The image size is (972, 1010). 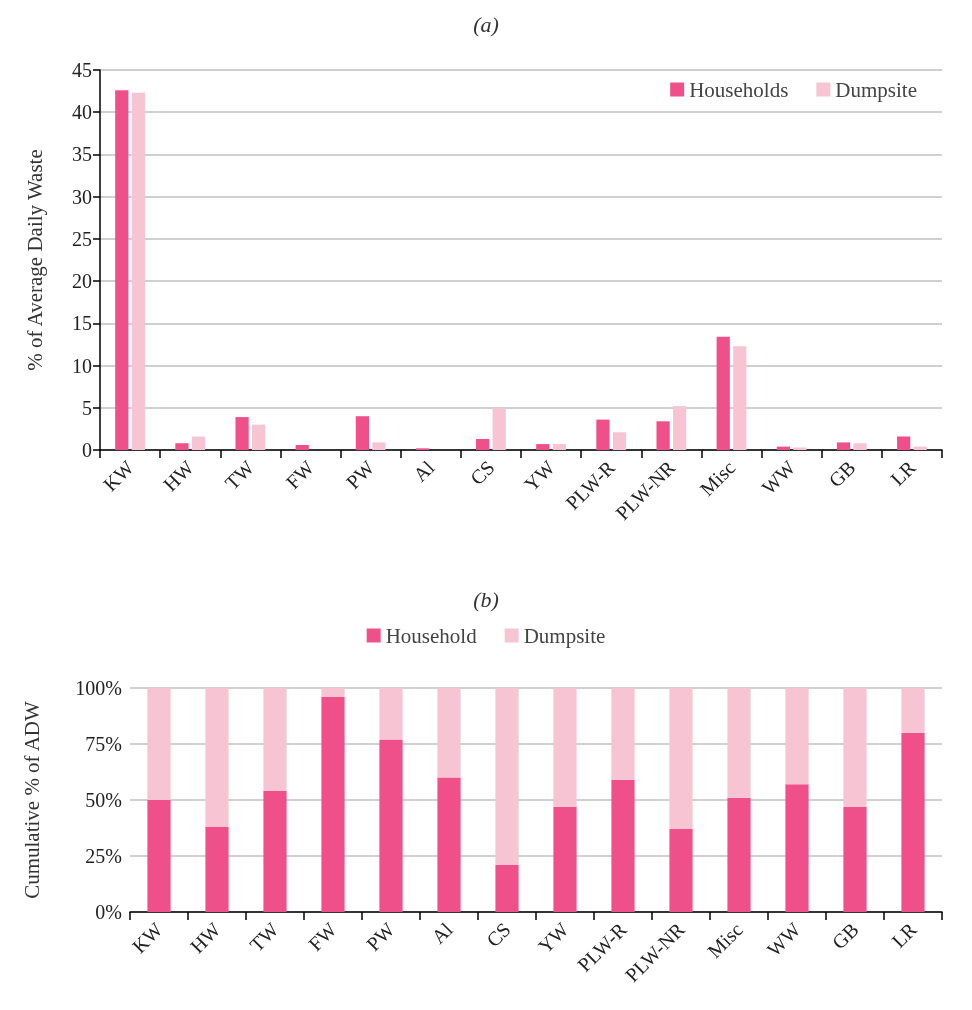 What do you see at coordinates (82, 323) in the screenshot?
I see `y-tick-label: 15` at bounding box center [82, 323].